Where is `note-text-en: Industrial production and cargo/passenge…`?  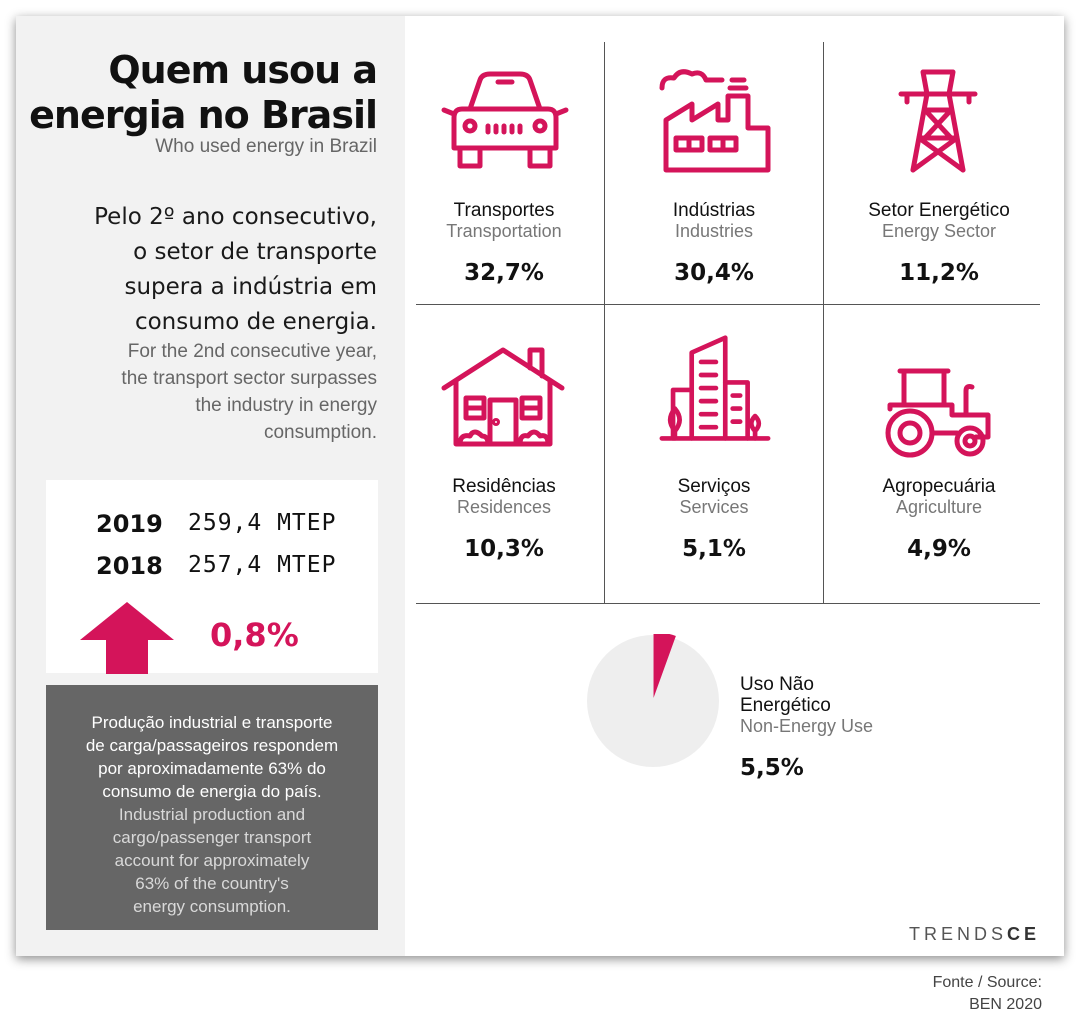
note-text-en: Industrial production and cargo/passenge… is located at coordinates (212, 860).